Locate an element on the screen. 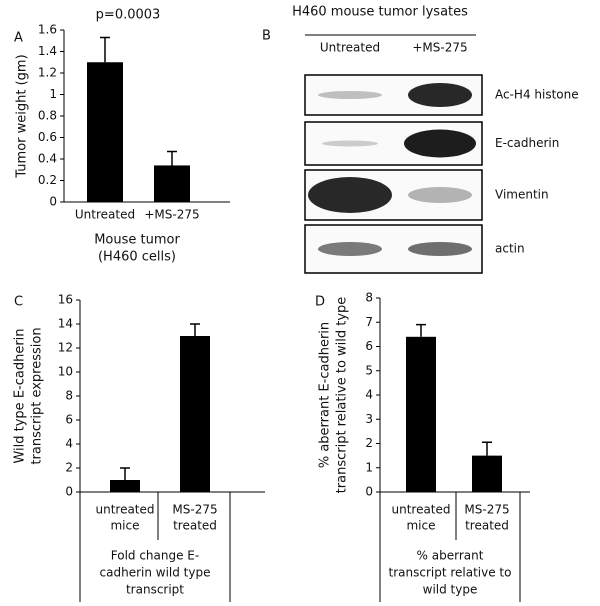 Image resolution: width=600 pixels, height=606 pixels. x-axis-label: (H460 cells) is located at coordinates (137, 257).